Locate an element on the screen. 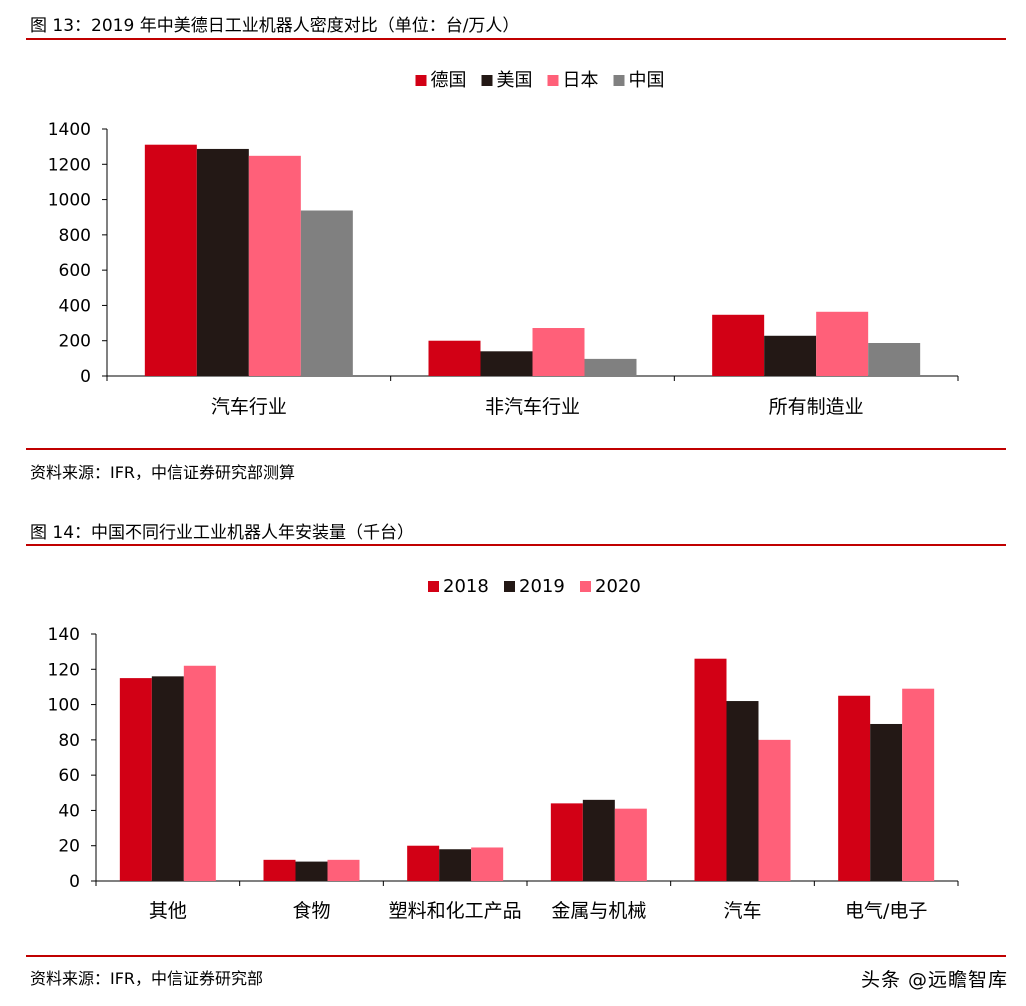 The width and height of the screenshot is (1026, 1006). figure14-source: 资料来源：IFR，中信证券研究部 is located at coordinates (147, 978).